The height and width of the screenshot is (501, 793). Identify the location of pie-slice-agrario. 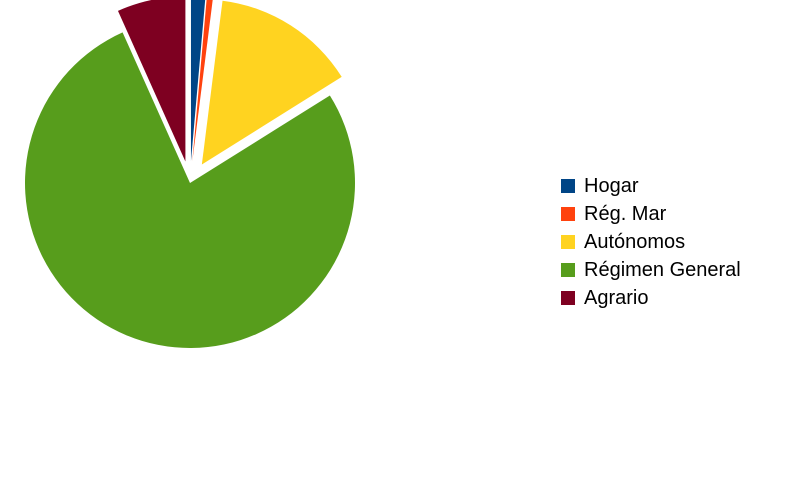
(151, 81).